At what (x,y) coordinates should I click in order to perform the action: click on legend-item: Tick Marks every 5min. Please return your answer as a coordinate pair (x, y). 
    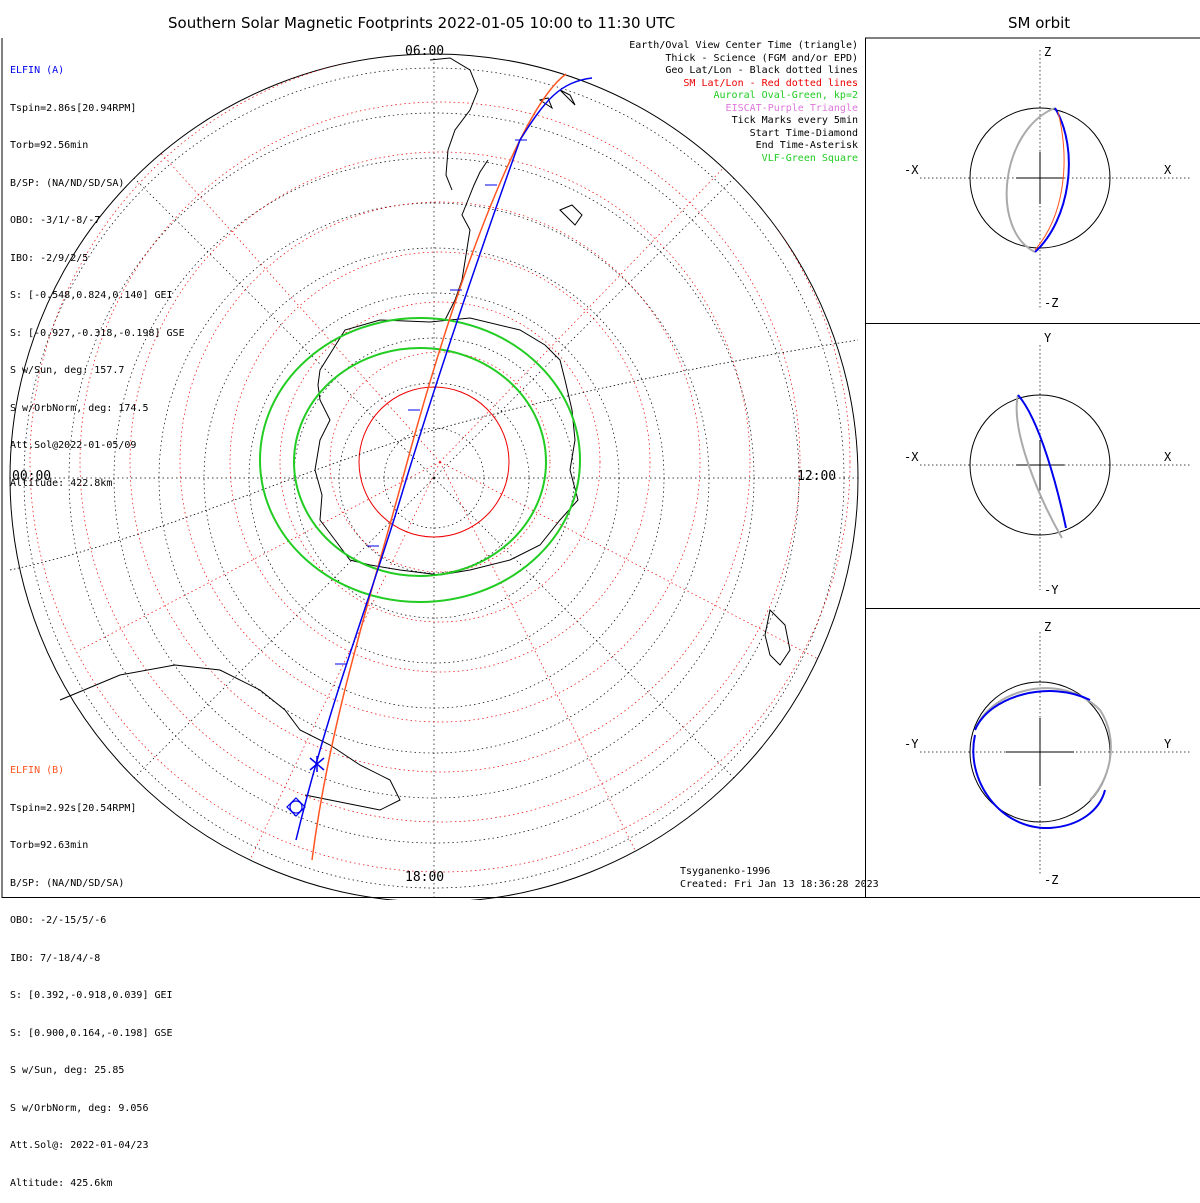
    Looking at the image, I should click on (794, 120).